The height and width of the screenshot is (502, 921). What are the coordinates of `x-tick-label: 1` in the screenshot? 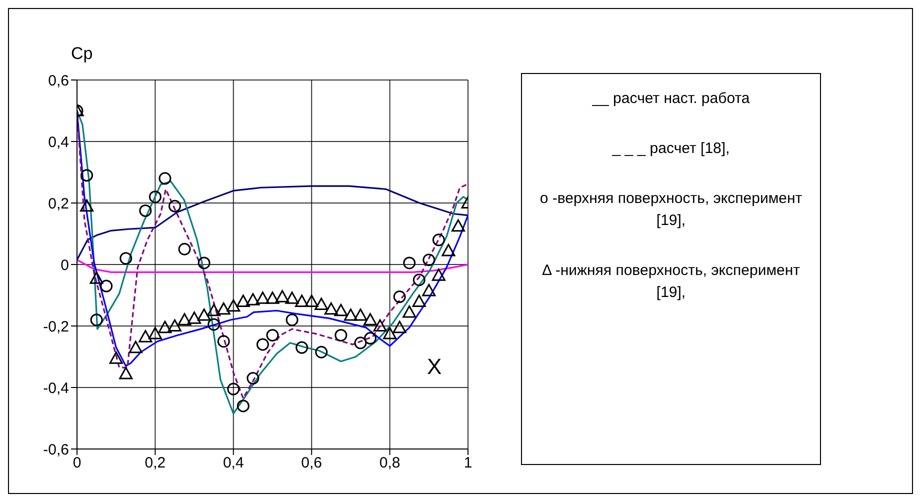 It's located at (468, 463).